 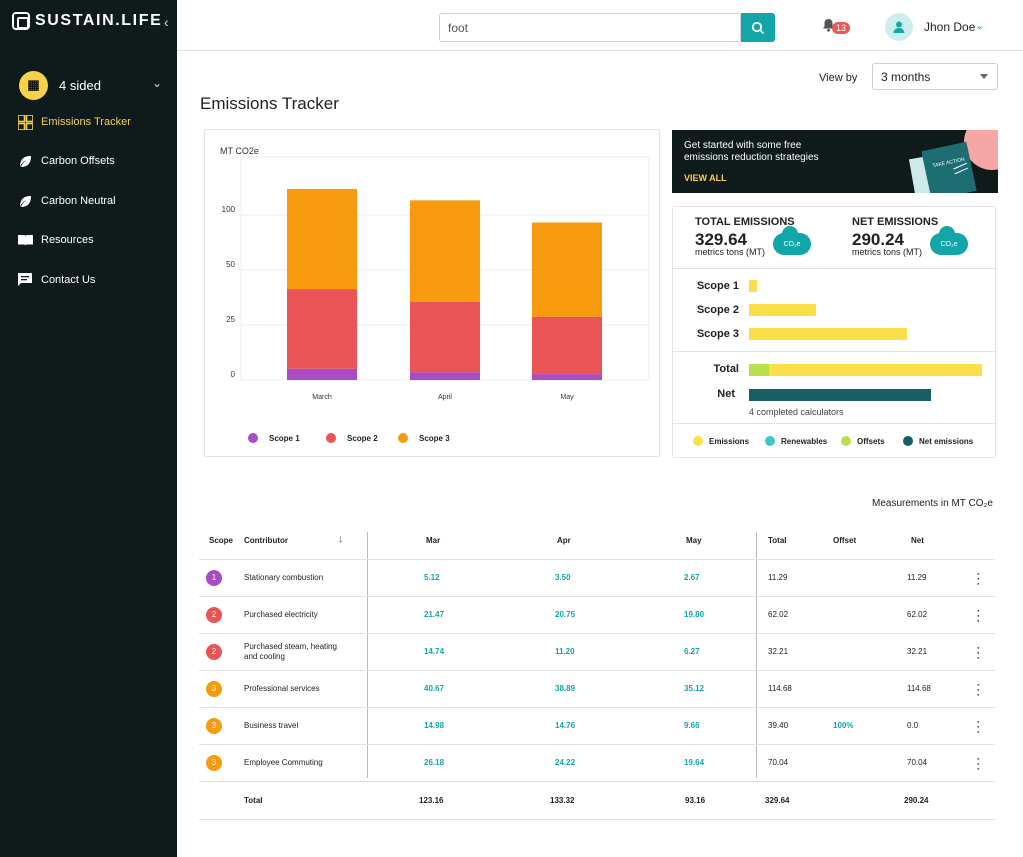 What do you see at coordinates (745, 222) in the screenshot?
I see `total-emissions-label: TOTAL EMISSIONS` at bounding box center [745, 222].